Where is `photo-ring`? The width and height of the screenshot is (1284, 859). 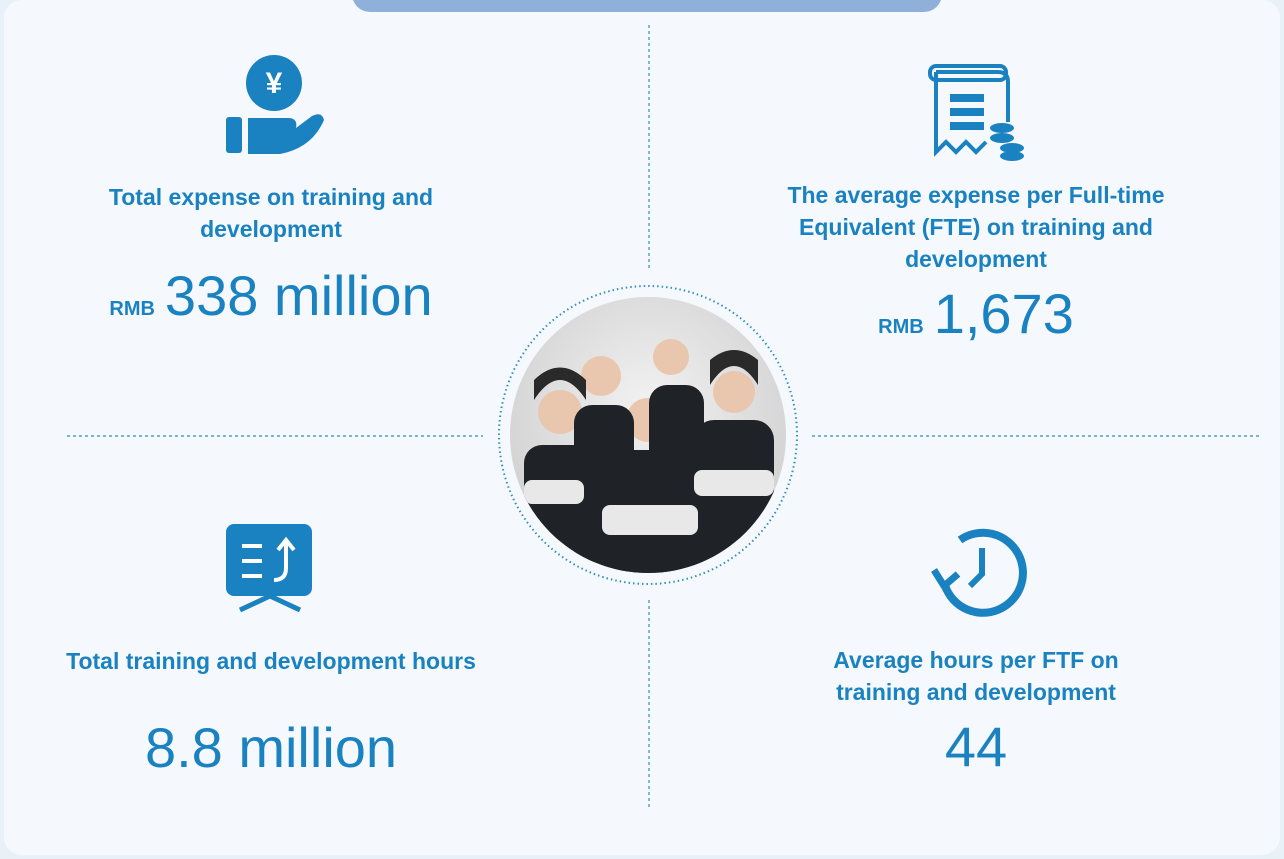 photo-ring is located at coordinates (648, 435).